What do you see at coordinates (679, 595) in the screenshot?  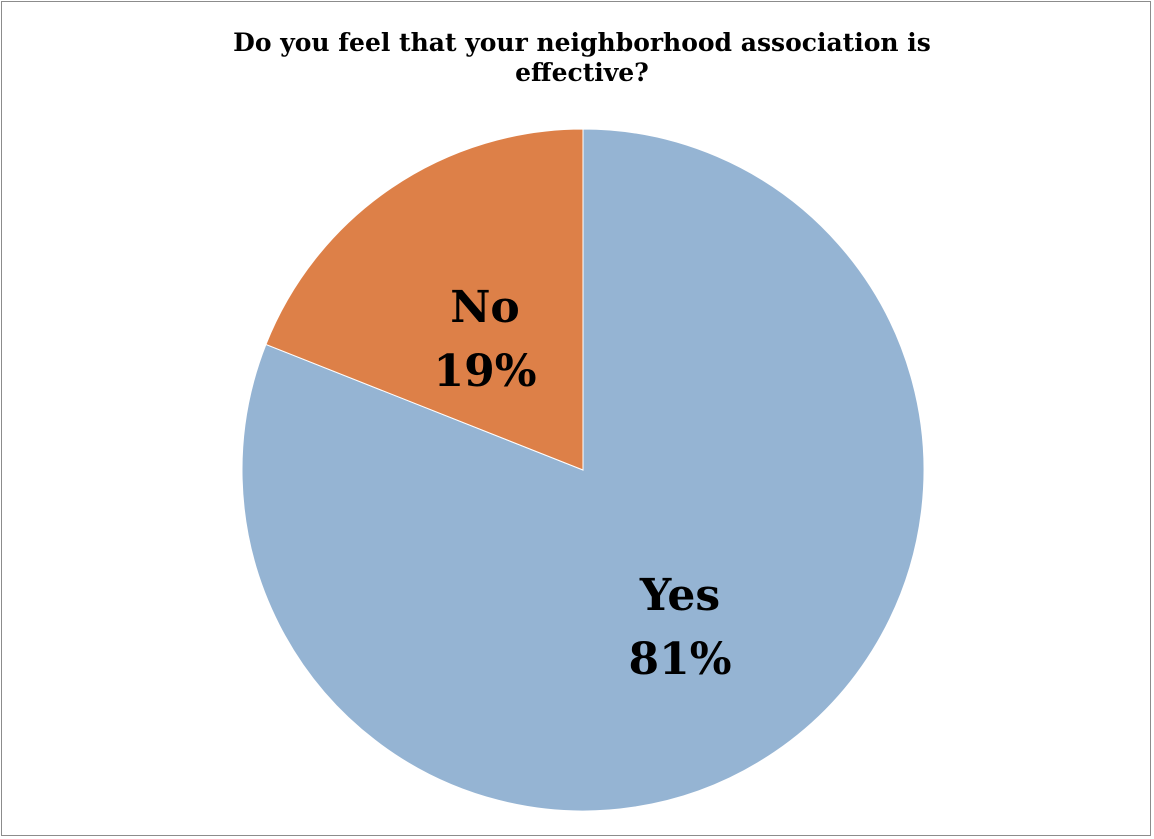 I see `pie-label-category: Yes` at bounding box center [679, 595].